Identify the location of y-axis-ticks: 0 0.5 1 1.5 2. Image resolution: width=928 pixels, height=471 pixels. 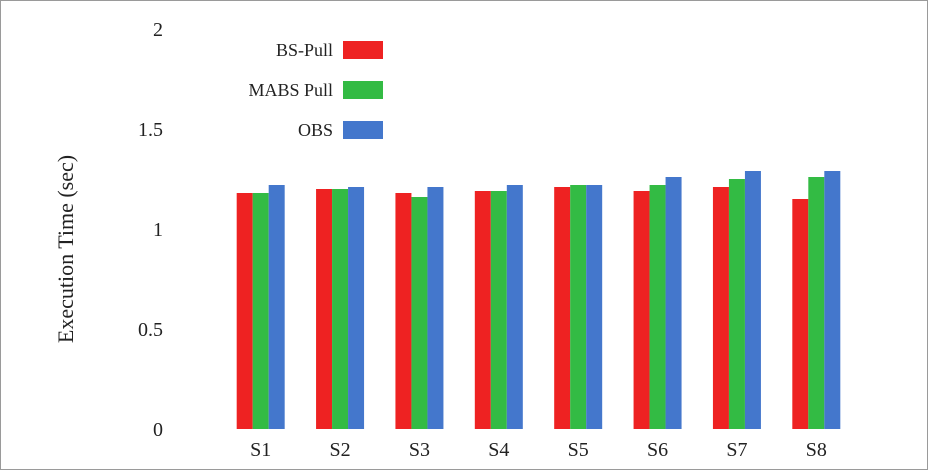
(150, 230).